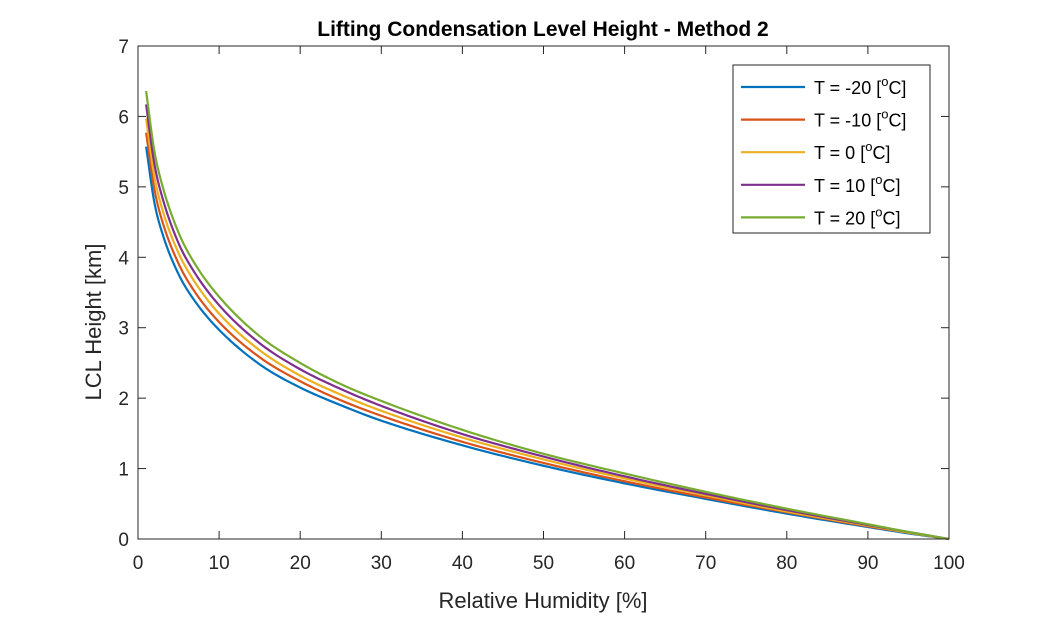 The width and height of the screenshot is (1050, 618). What do you see at coordinates (543, 563) in the screenshot?
I see `x-tick-label: 50` at bounding box center [543, 563].